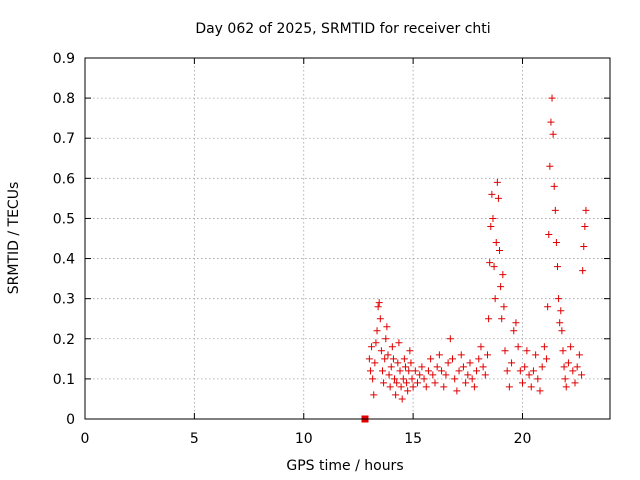 This screenshot has height=480, width=640. What do you see at coordinates (64, 300) in the screenshot?
I see `y-tick-label: 0.3` at bounding box center [64, 300].